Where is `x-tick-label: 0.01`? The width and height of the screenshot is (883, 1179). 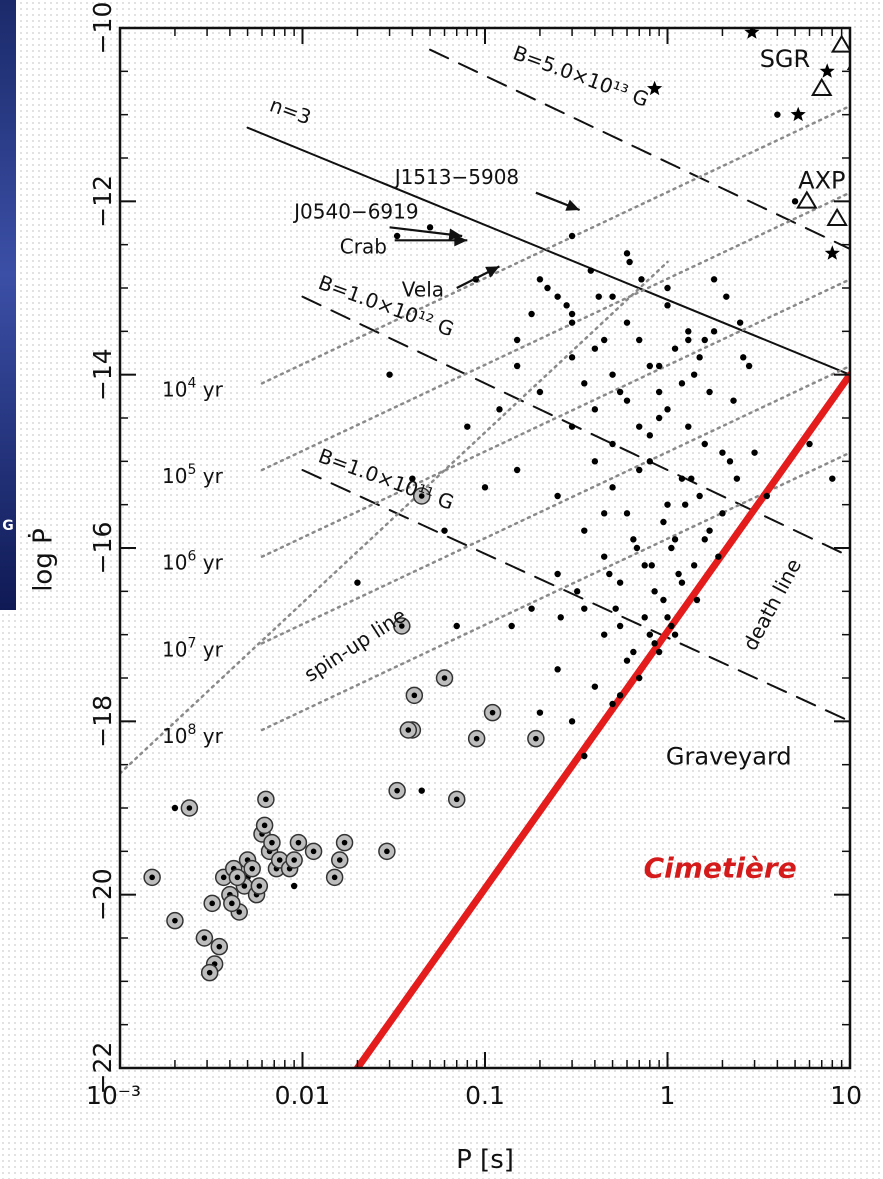
x-tick-label: 0.01 is located at coordinates (303, 1095).